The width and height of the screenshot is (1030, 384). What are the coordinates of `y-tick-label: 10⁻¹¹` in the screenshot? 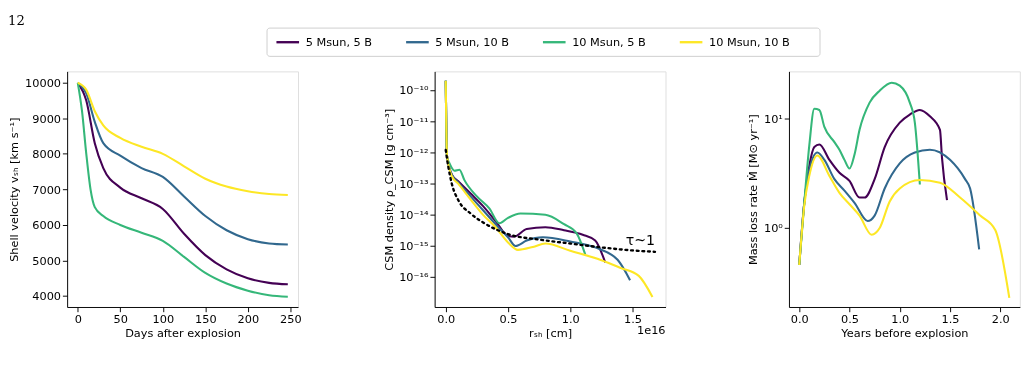 It's located at (414, 122).